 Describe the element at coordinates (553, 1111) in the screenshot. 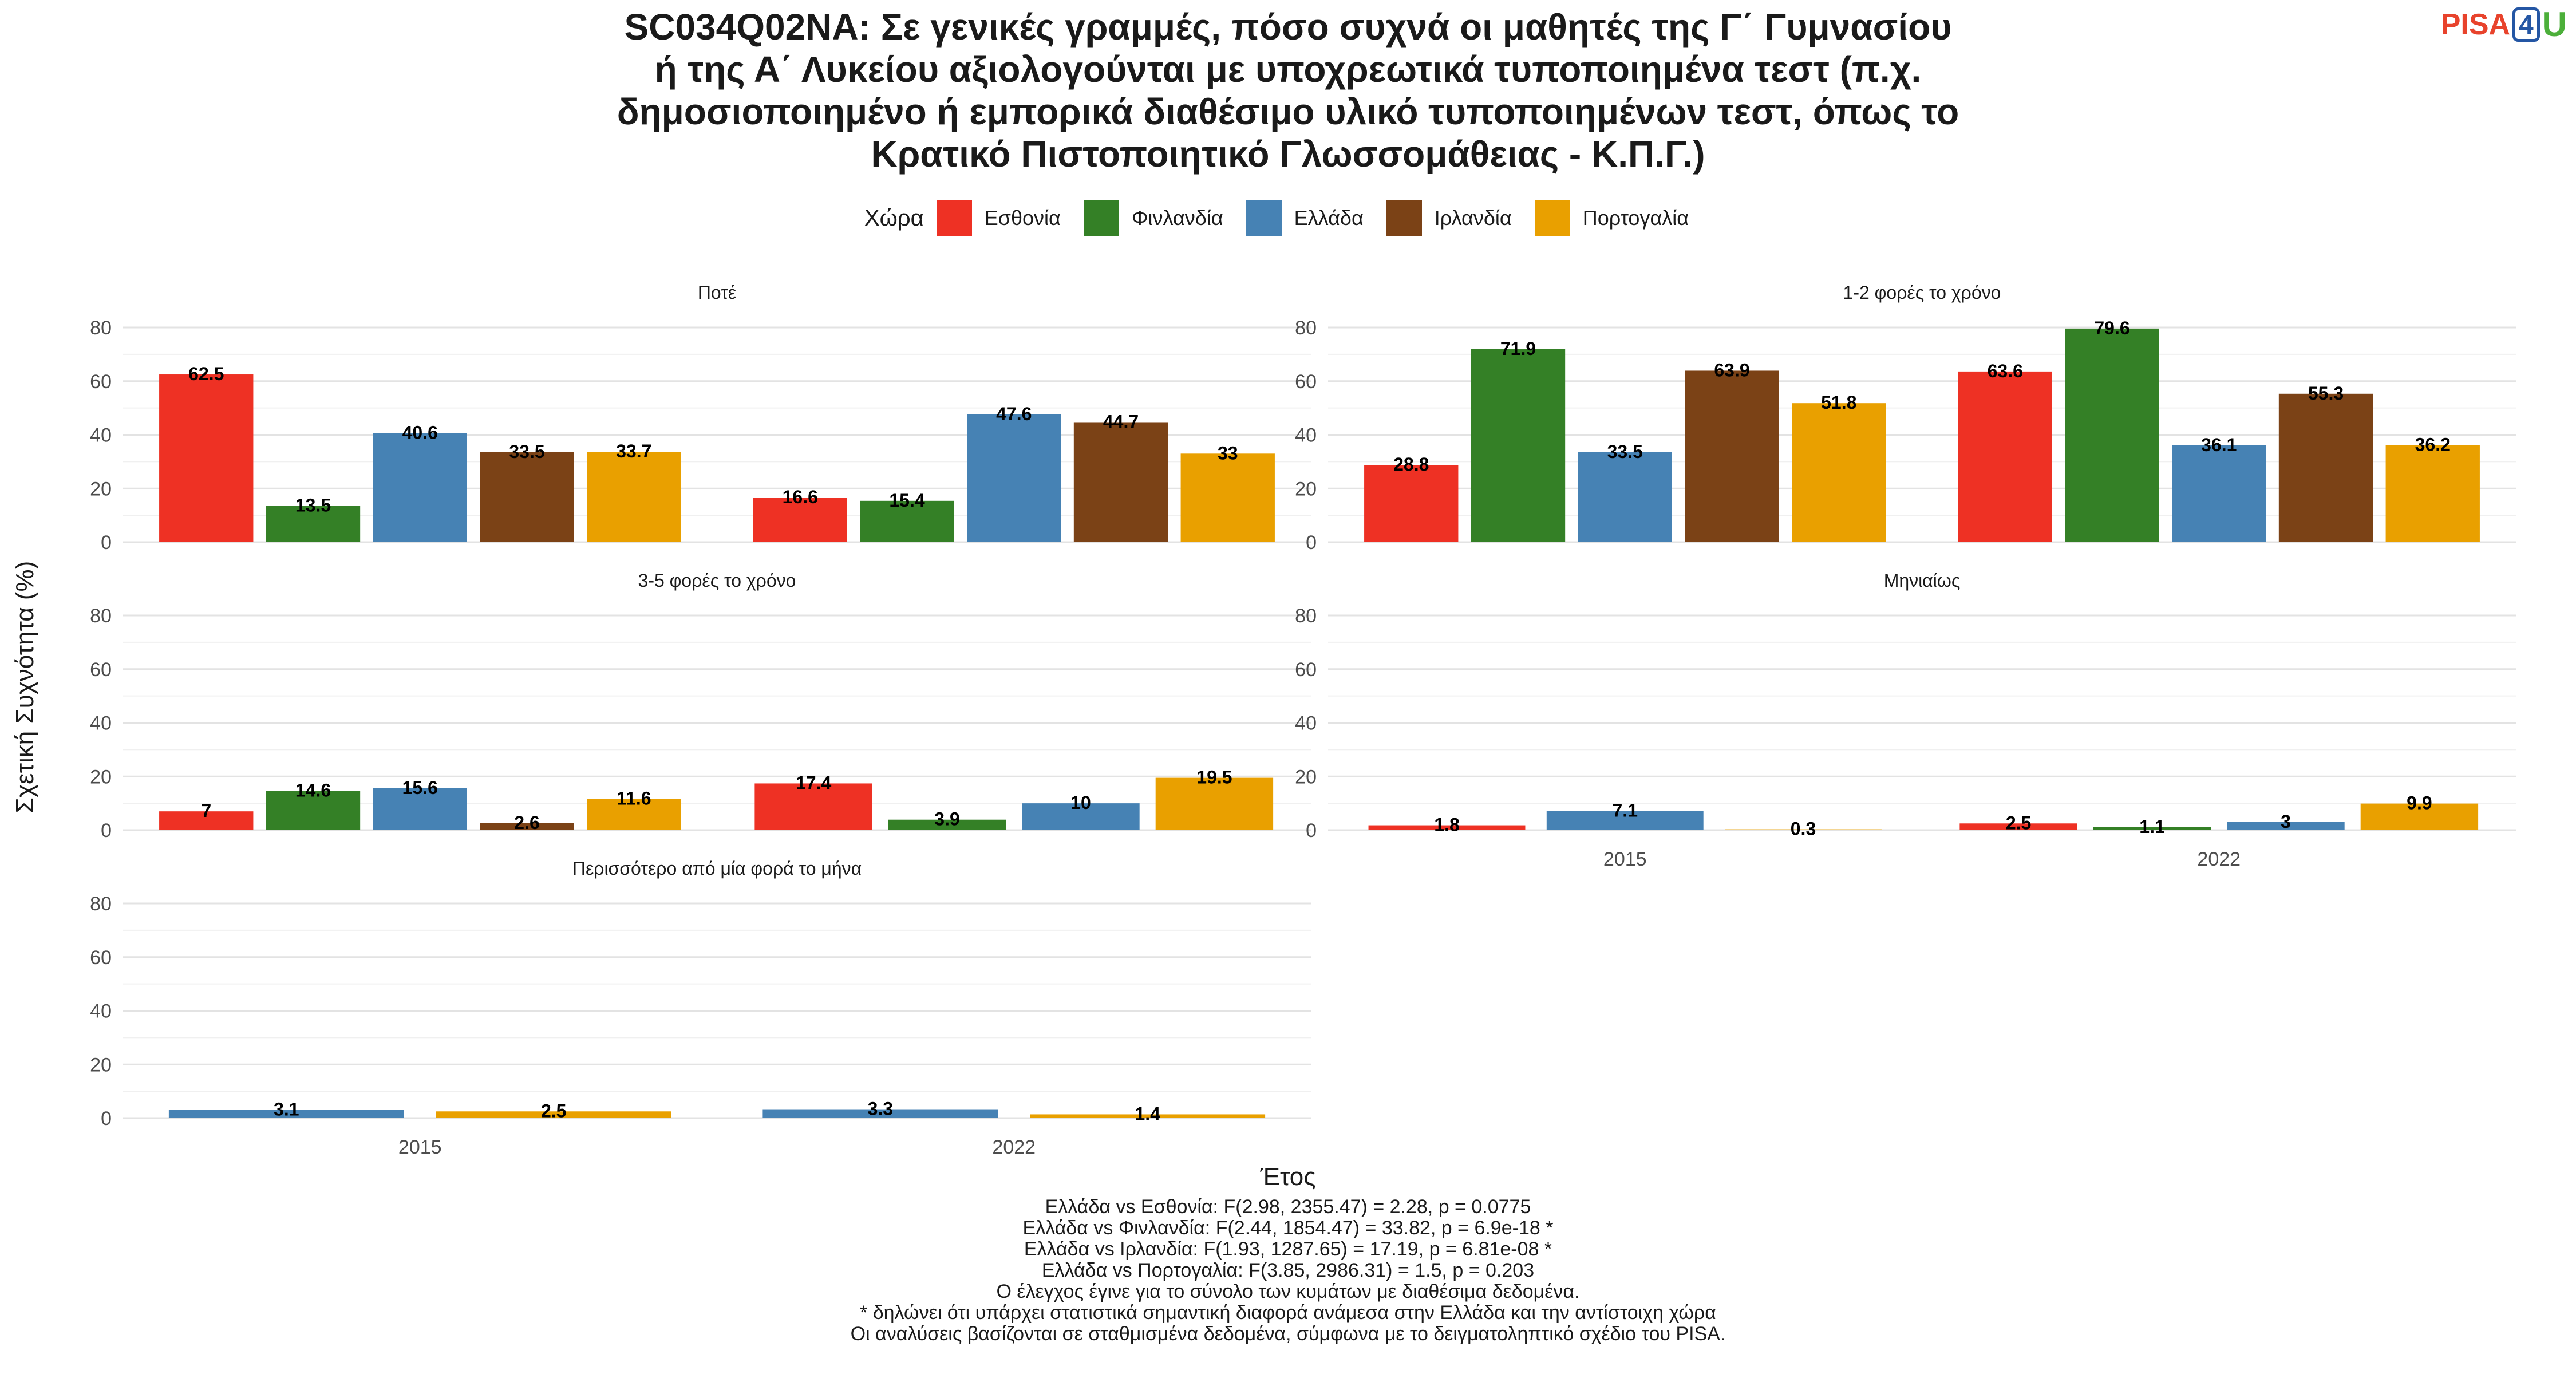

I see `data-label: 2.5` at that location.